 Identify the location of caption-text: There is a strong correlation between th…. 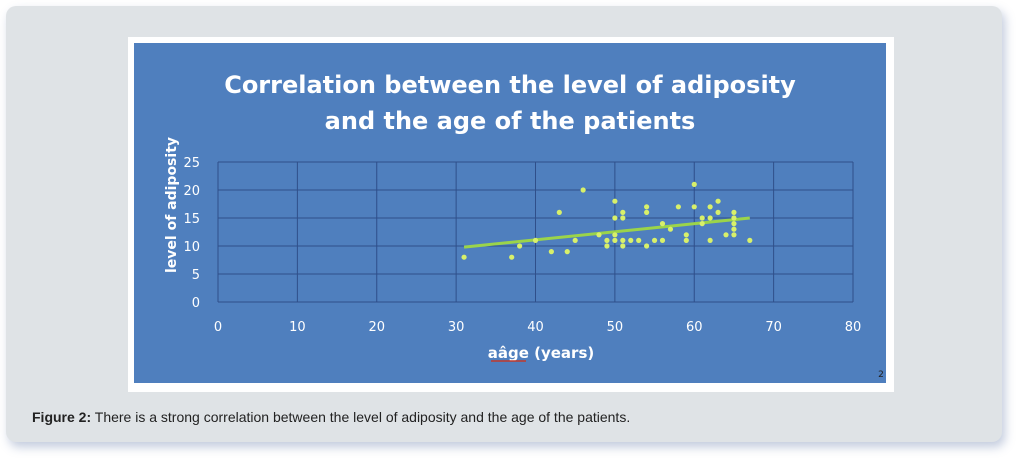
(362, 417).